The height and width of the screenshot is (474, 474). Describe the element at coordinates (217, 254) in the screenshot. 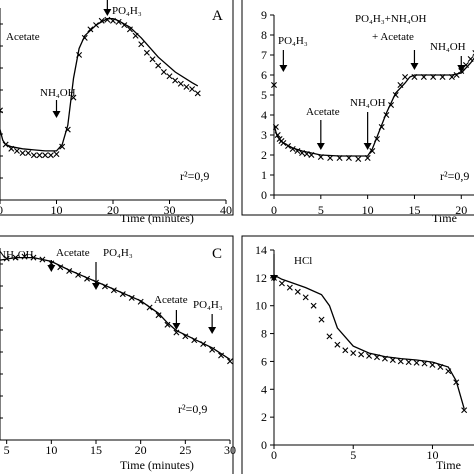

I see `panel-c-label: C` at that location.